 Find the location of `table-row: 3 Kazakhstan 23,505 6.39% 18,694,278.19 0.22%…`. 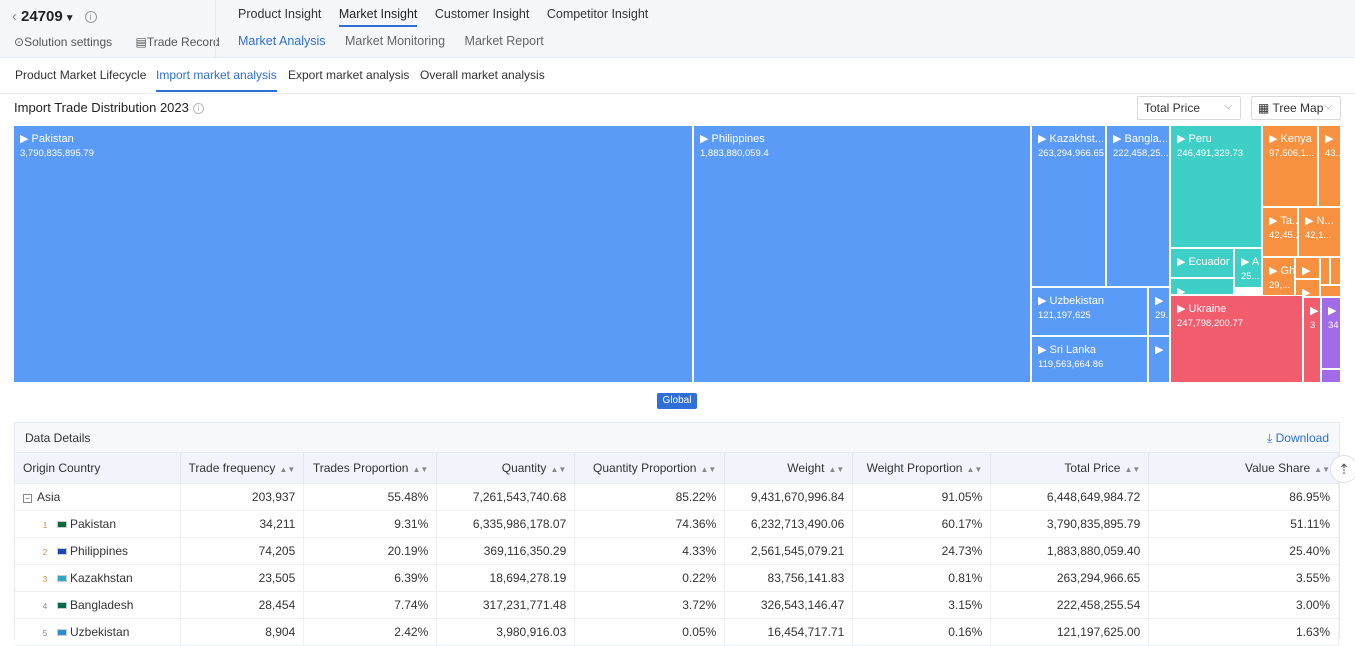

table-row: 3 Kazakhstan 23,505 6.39% 18,694,278.19 0.22%… is located at coordinates (677, 578).